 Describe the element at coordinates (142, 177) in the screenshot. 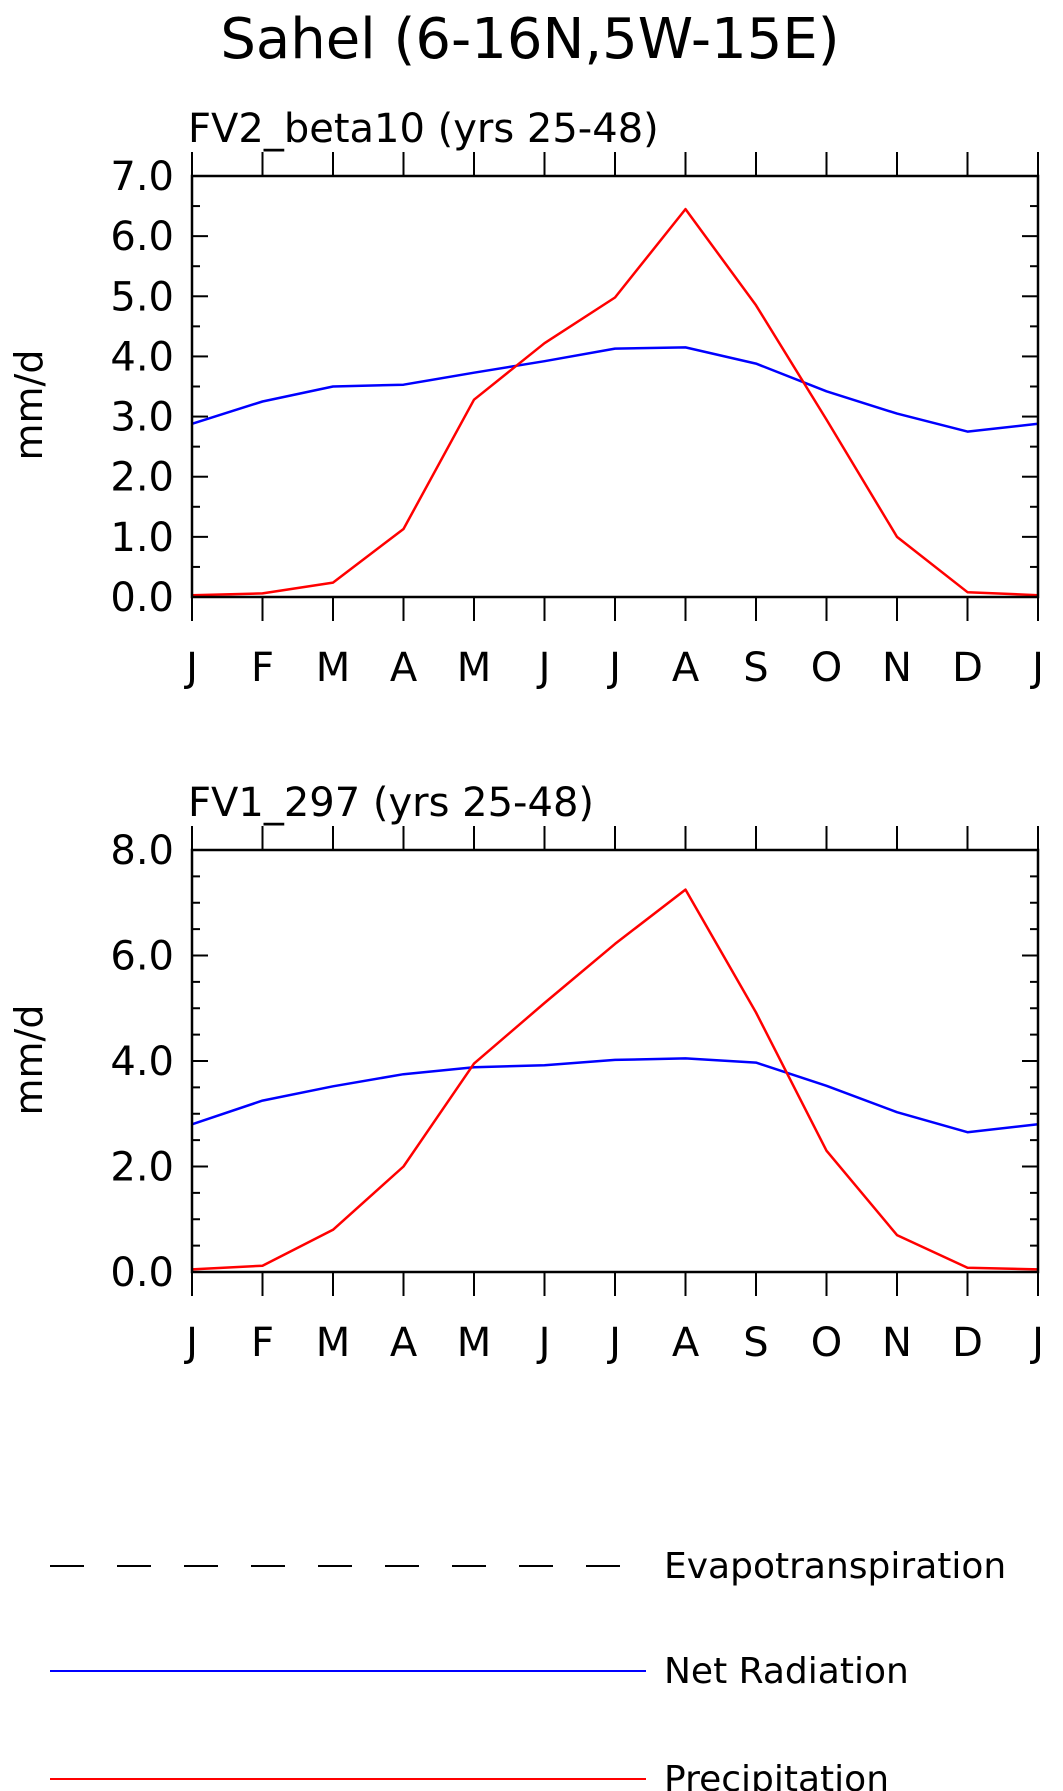

I see `y-tick-label: 7.0` at that location.